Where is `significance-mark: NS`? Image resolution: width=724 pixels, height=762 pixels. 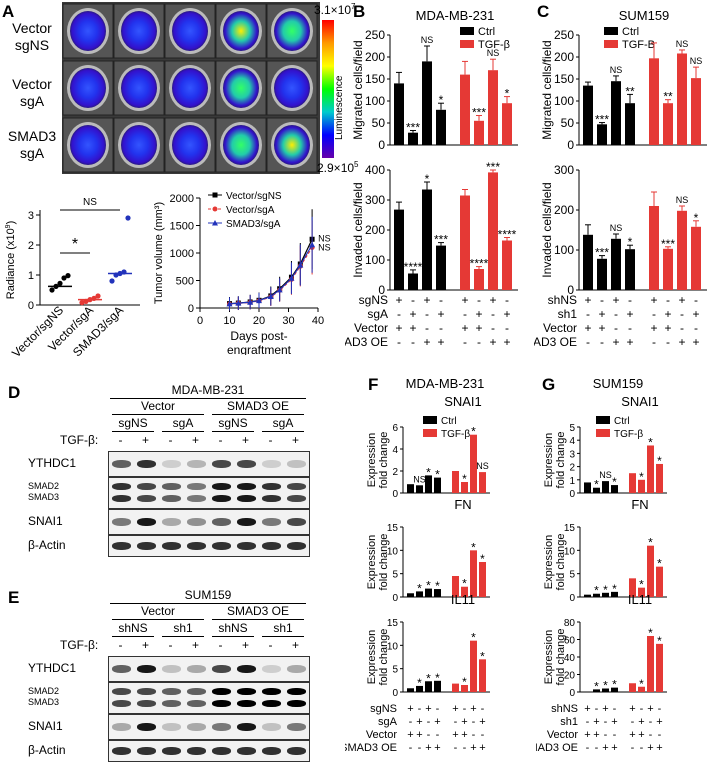
significance-mark: NS is located at coordinates (682, 44).